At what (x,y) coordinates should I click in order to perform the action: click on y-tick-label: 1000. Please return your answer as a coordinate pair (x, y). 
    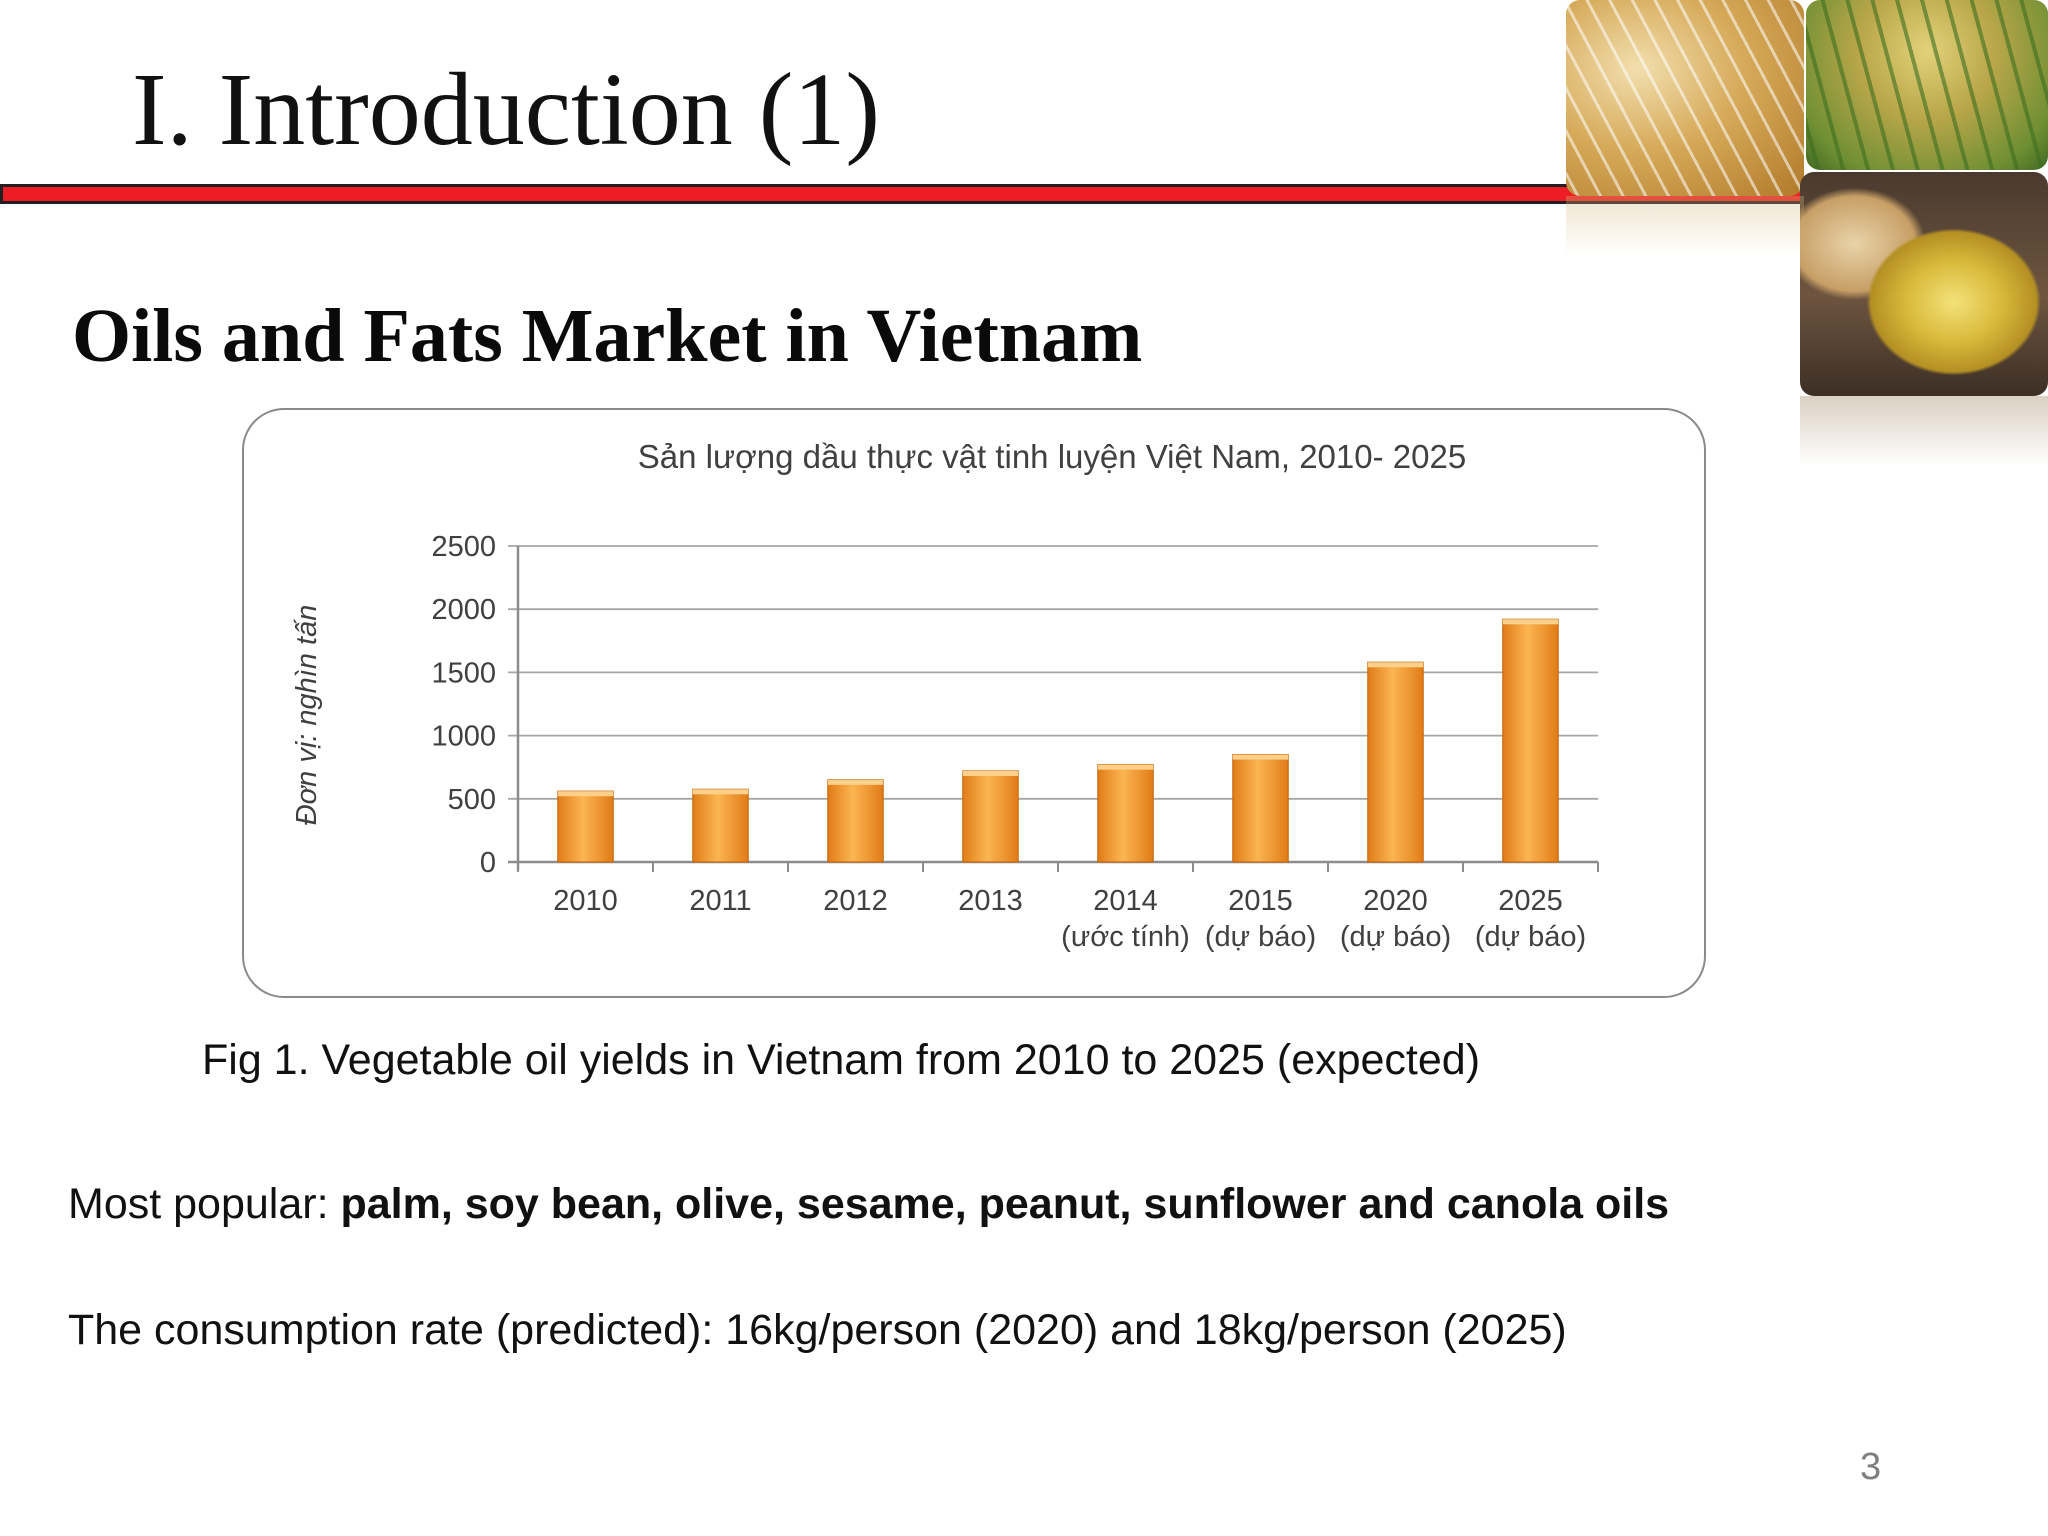
    Looking at the image, I should click on (463, 737).